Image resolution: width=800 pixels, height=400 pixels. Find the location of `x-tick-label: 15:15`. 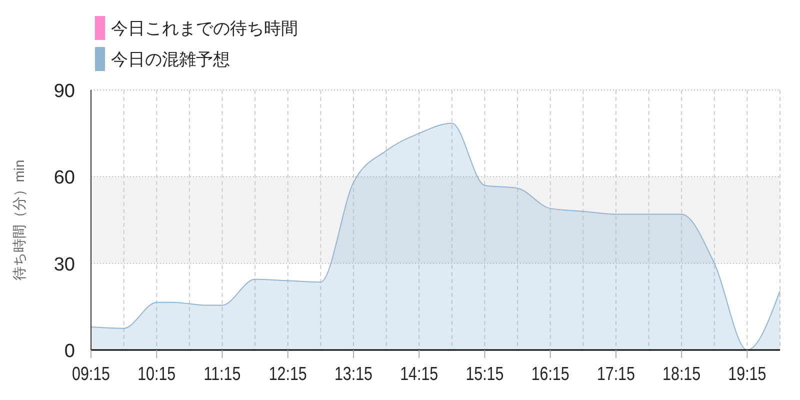

x-tick-label: 15:15 is located at coordinates (485, 373).